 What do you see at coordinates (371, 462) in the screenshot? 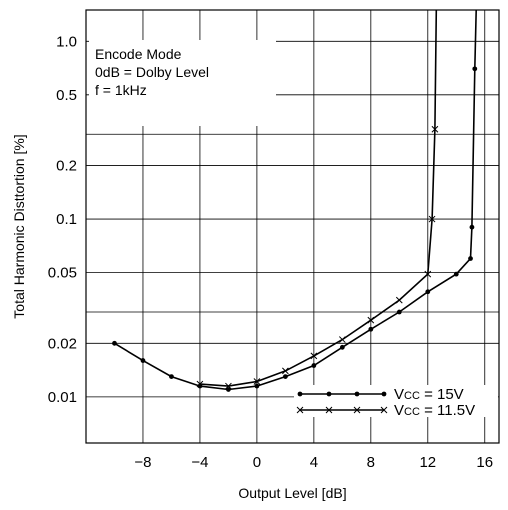
I see `x-tick-label: 8` at bounding box center [371, 462].